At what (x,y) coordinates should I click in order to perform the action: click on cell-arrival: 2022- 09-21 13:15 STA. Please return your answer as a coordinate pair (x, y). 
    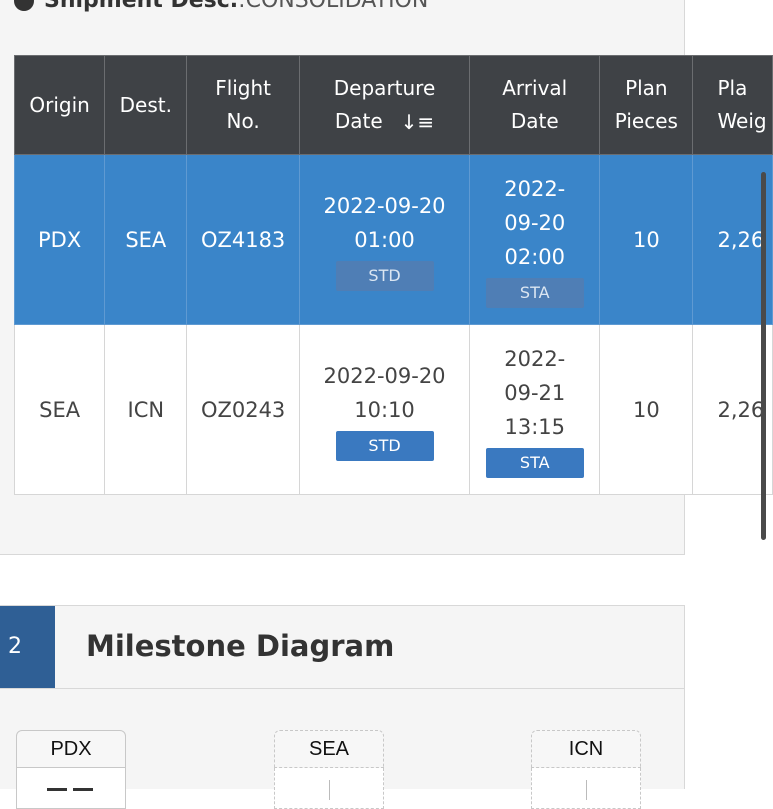
    Looking at the image, I should click on (535, 409).